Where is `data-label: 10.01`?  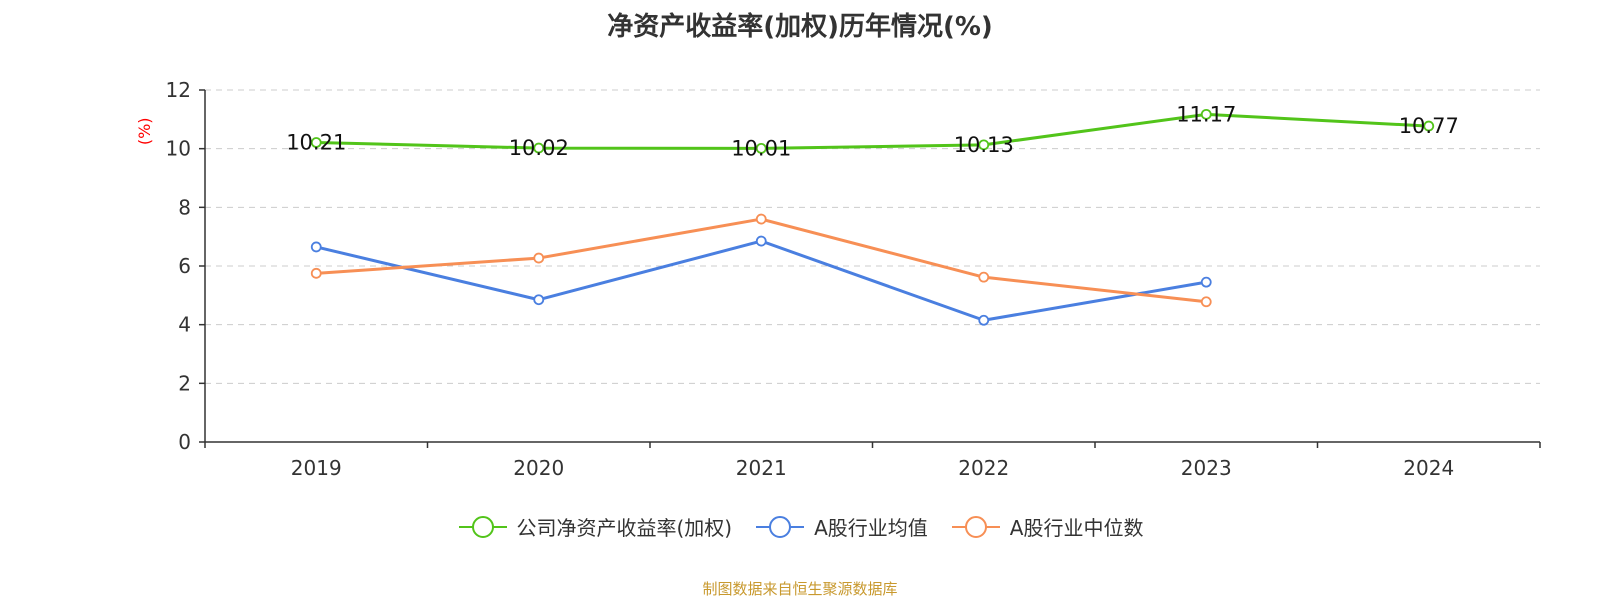
data-label: 10.01 is located at coordinates (761, 148).